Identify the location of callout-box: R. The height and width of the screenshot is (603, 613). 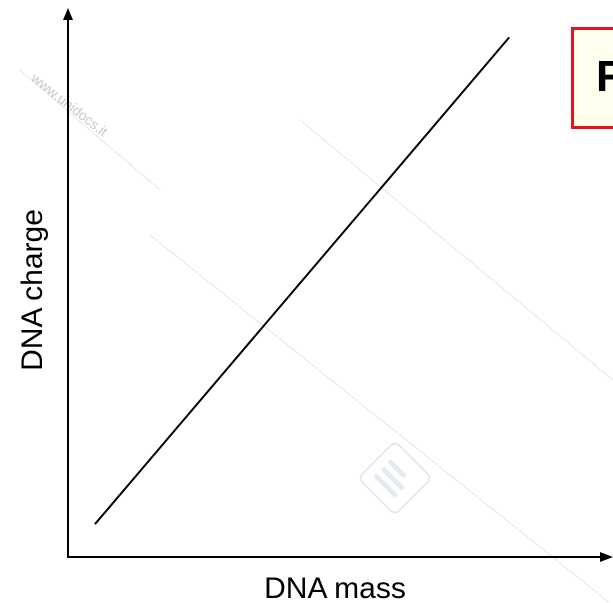
(592, 78).